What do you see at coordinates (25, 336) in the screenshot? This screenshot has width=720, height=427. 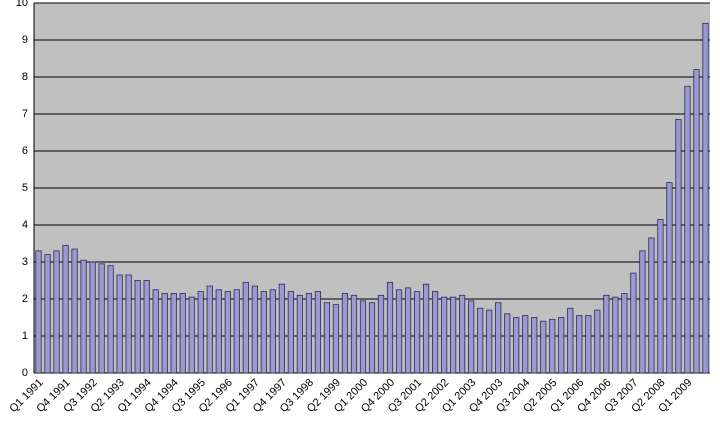 I see `y-tick-label: 1` at bounding box center [25, 336].